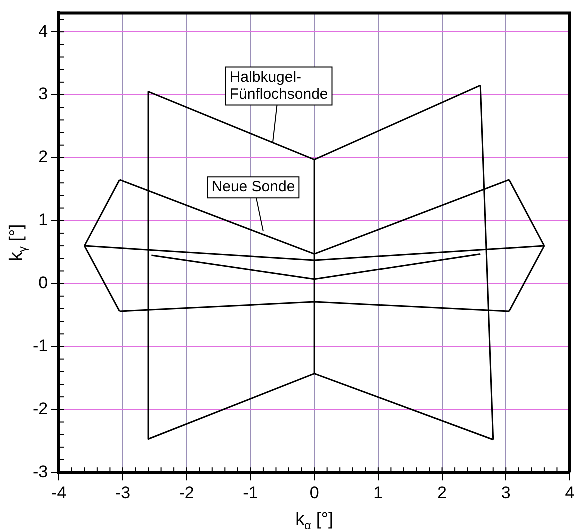  I want to click on y-tick-label: 4, so click(43, 31).